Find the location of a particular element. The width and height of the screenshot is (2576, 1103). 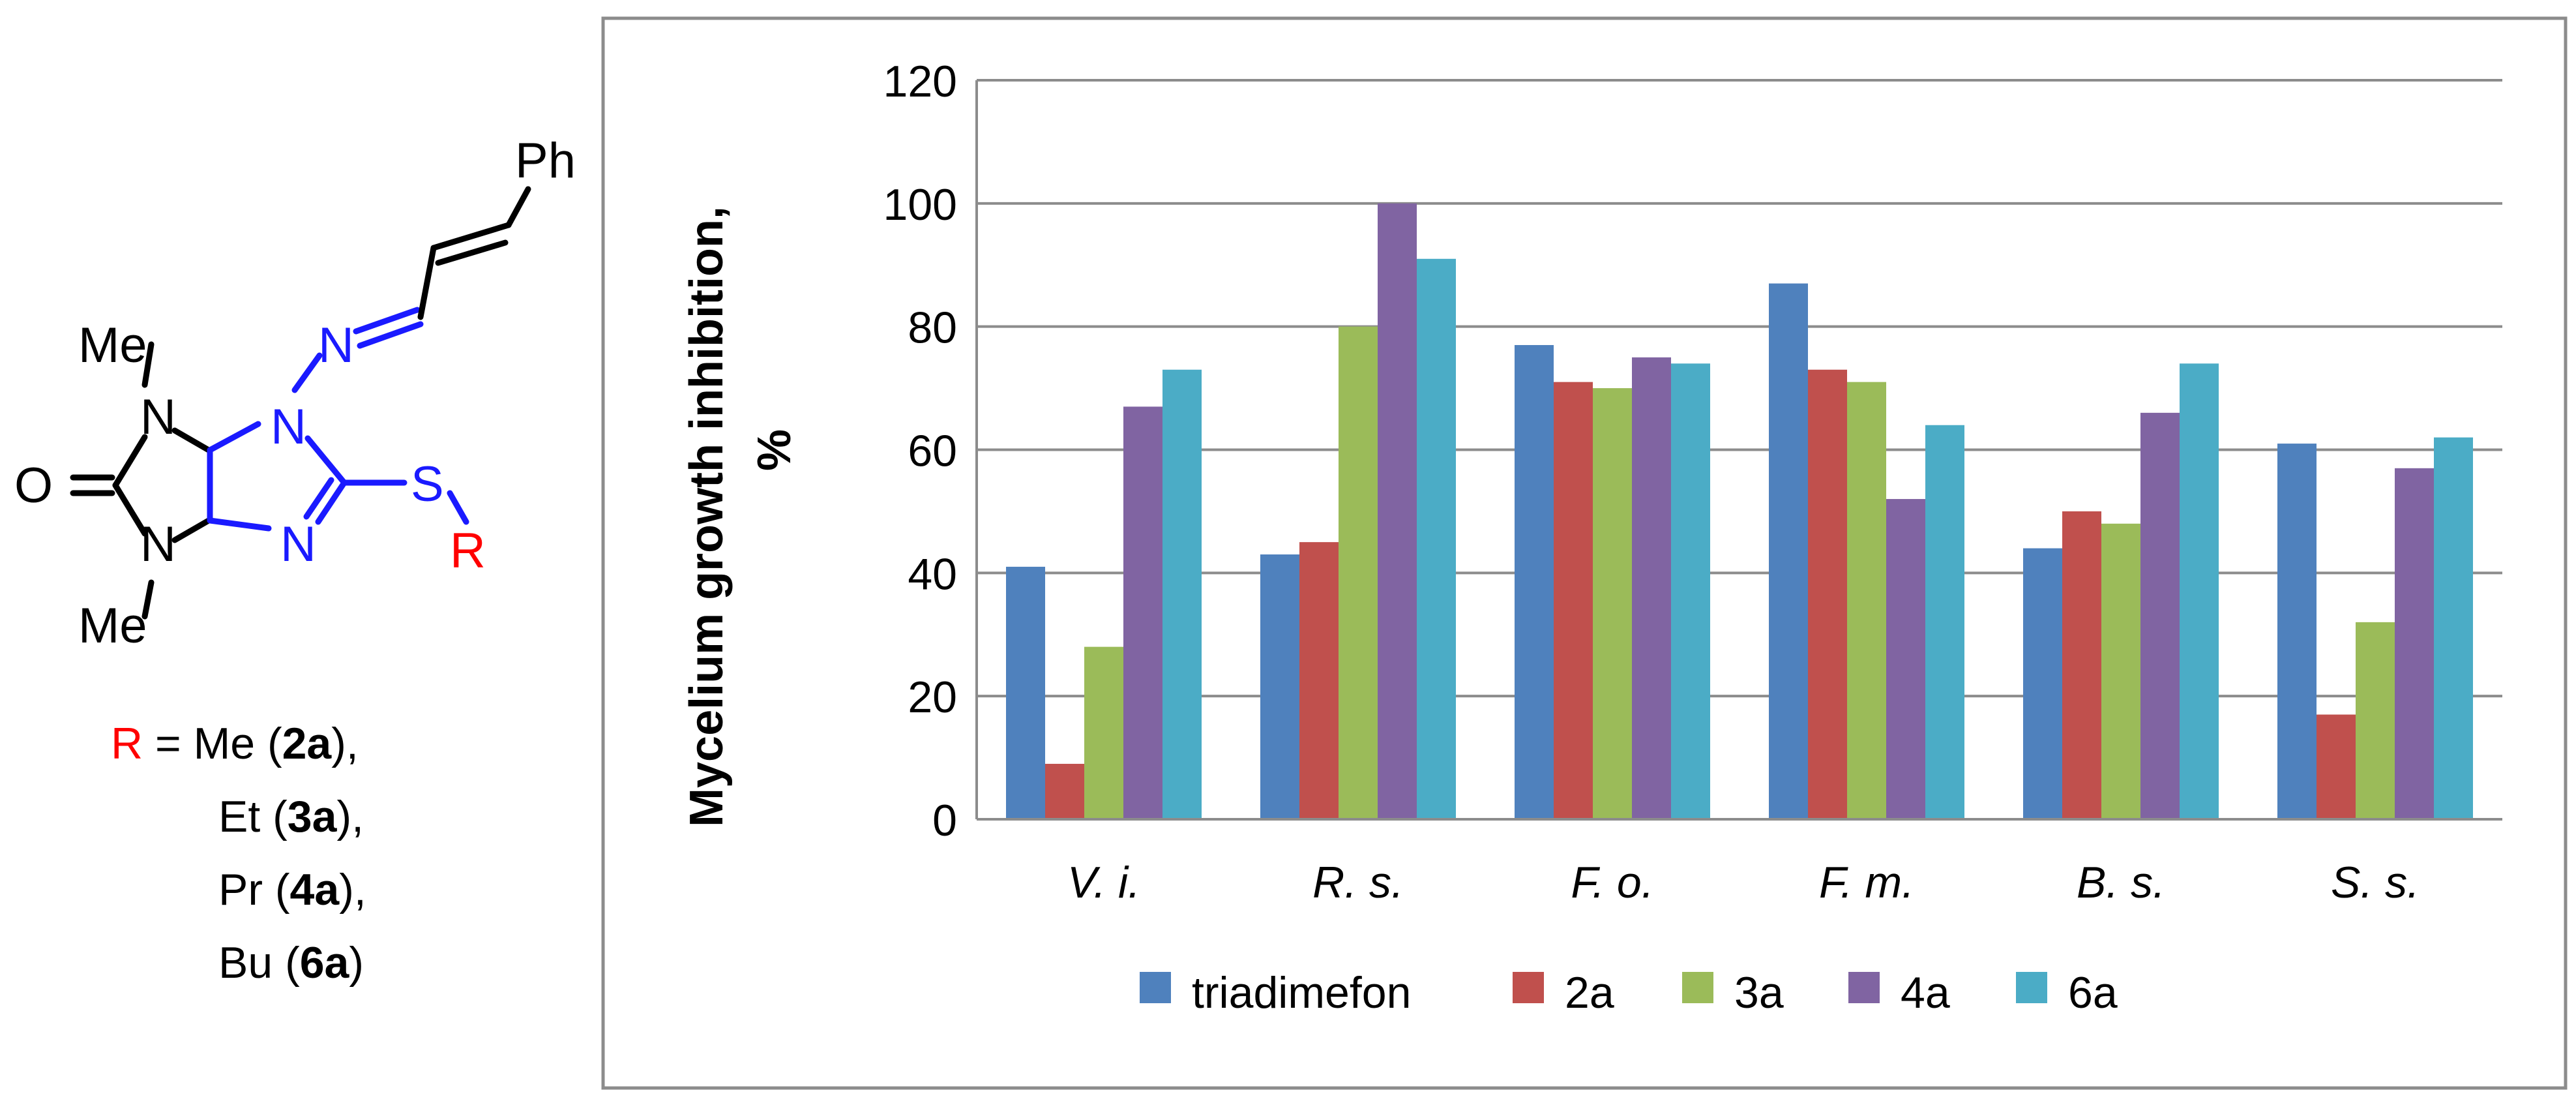

atom-n-ring-top: N is located at coordinates (288, 427).